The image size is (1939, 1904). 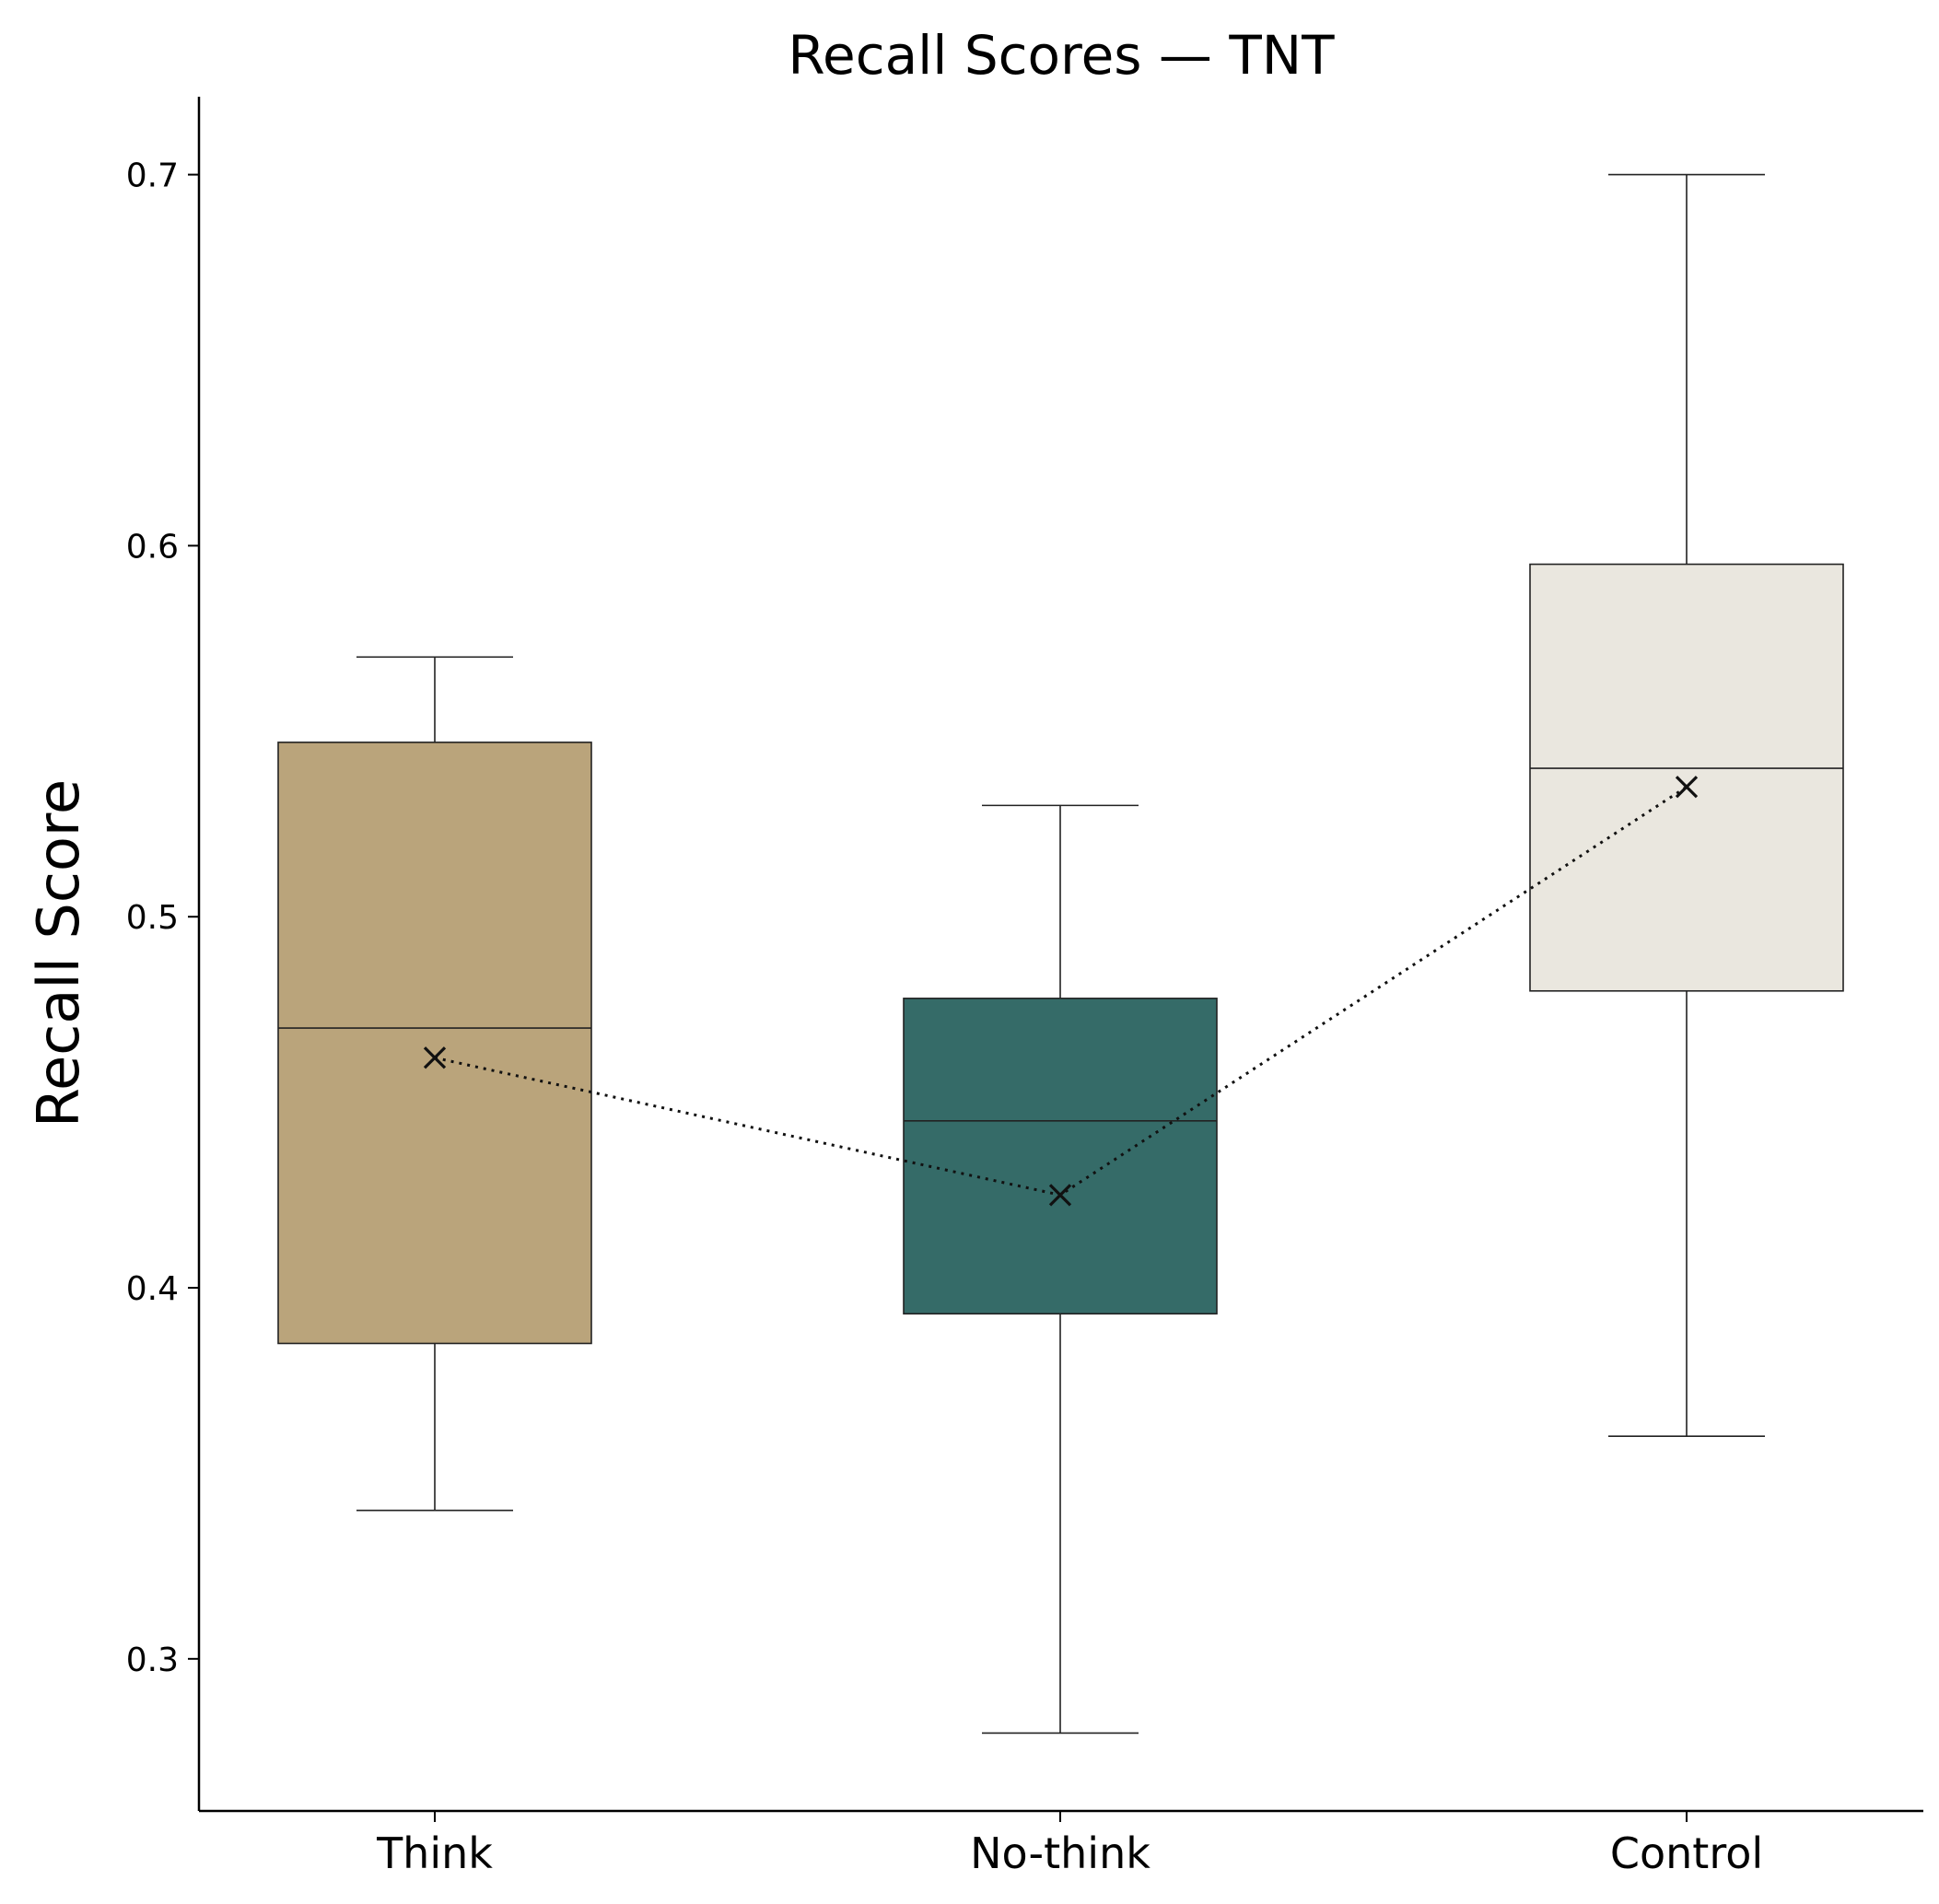 What do you see at coordinates (152, 1289) in the screenshot?
I see `y-tick-label: 0.4` at bounding box center [152, 1289].